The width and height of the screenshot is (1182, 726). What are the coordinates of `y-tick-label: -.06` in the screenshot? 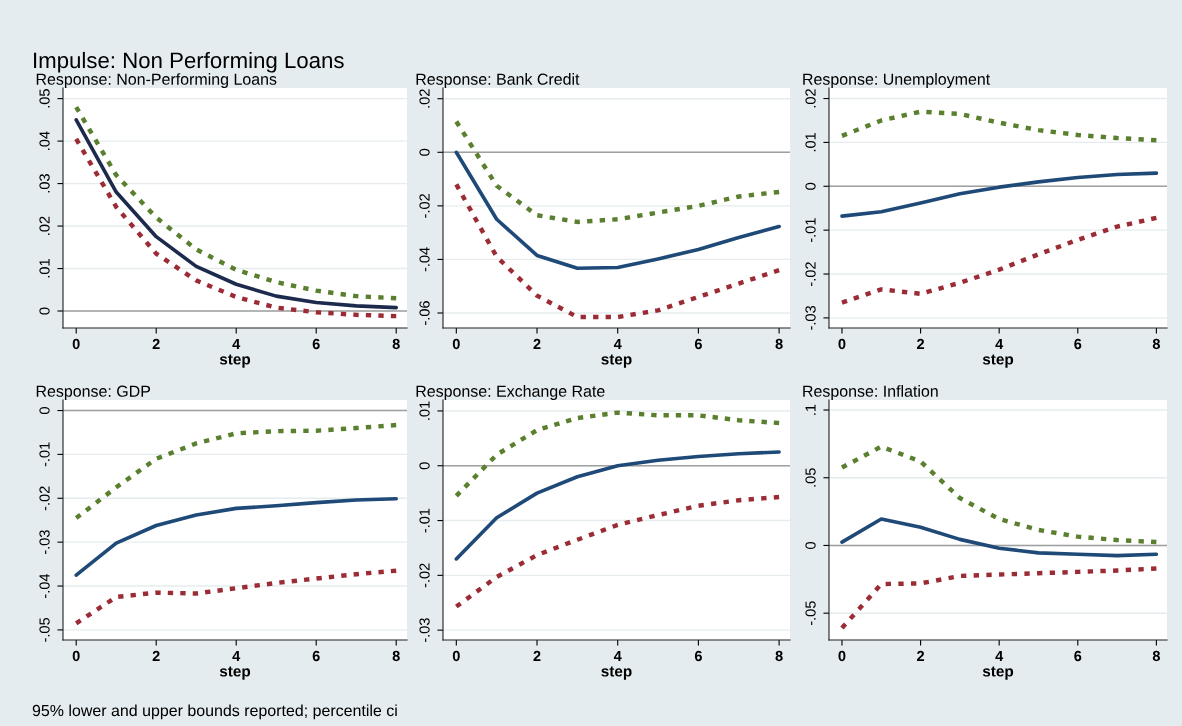 It's located at (424, 313).